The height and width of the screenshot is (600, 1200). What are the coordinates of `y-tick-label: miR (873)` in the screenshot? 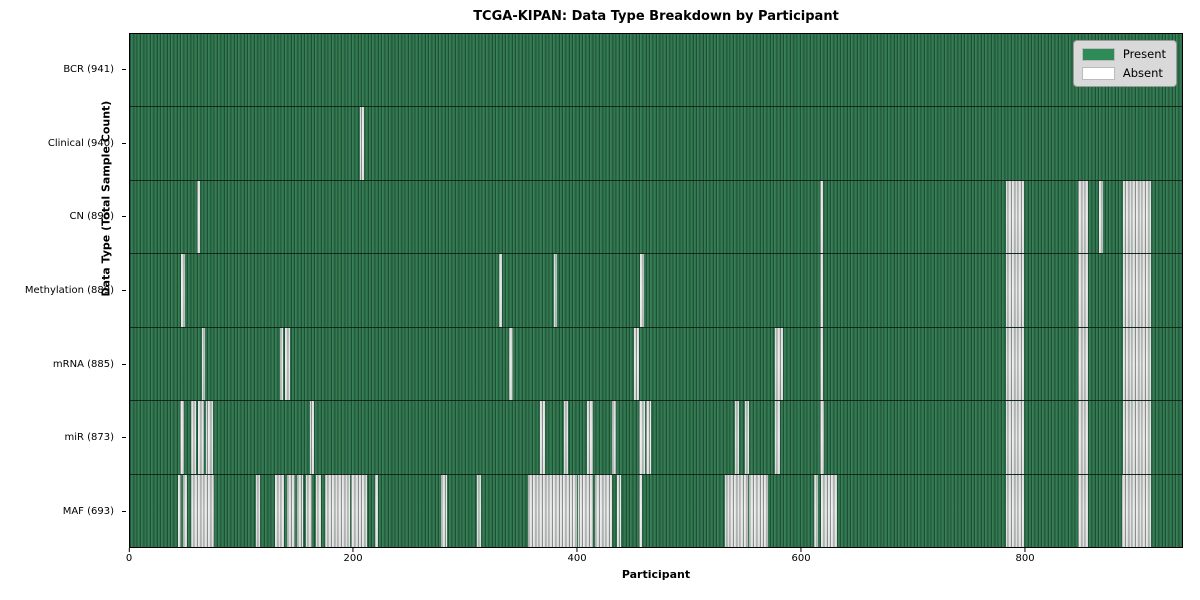 It's located at (89, 438).